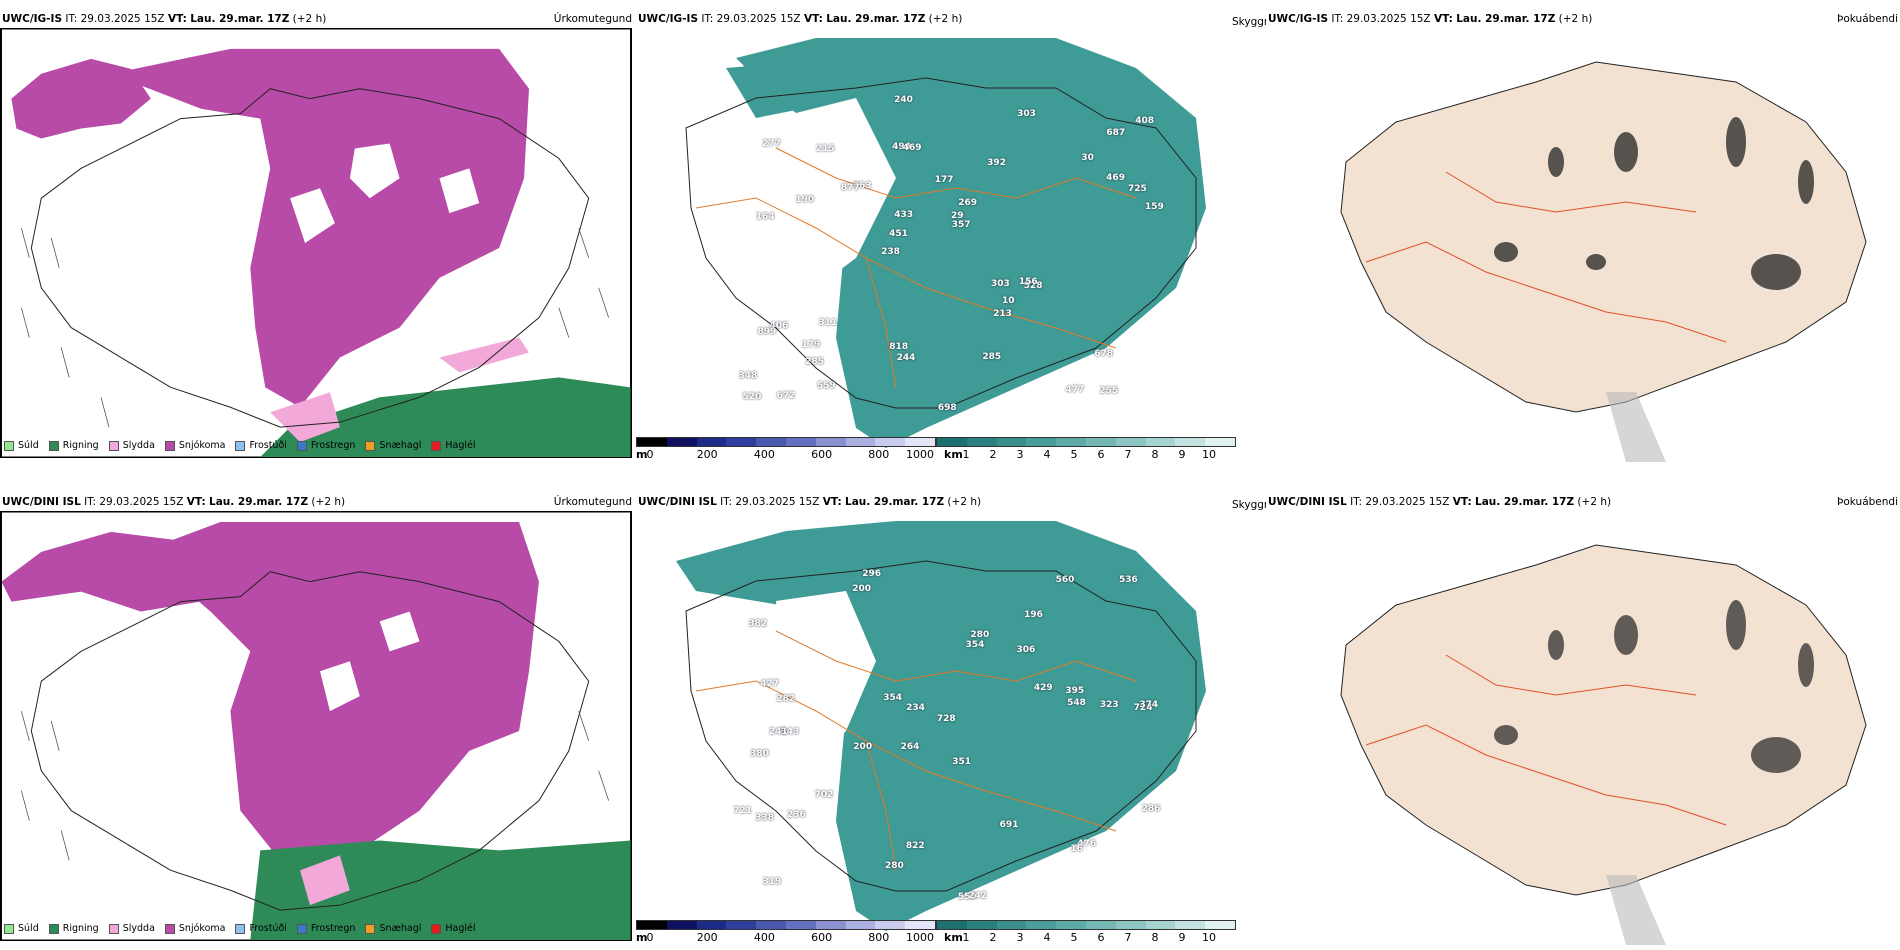 The height and width of the screenshot is (950, 1900). I want to click on visibility-value: 380, so click(759, 753).